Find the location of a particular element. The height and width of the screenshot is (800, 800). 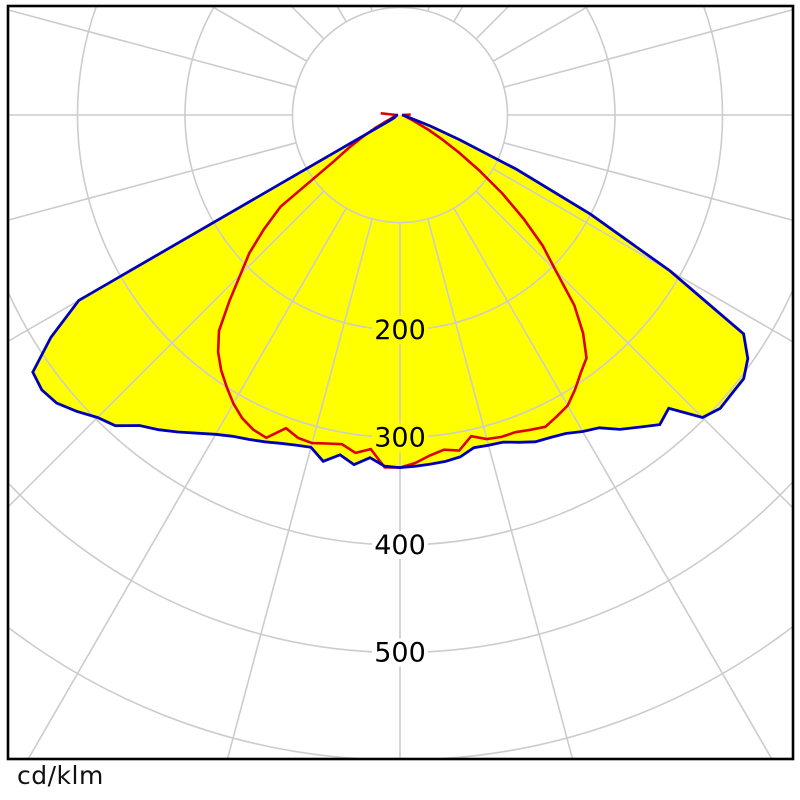

unit-label: cd/klm is located at coordinates (60, 775).